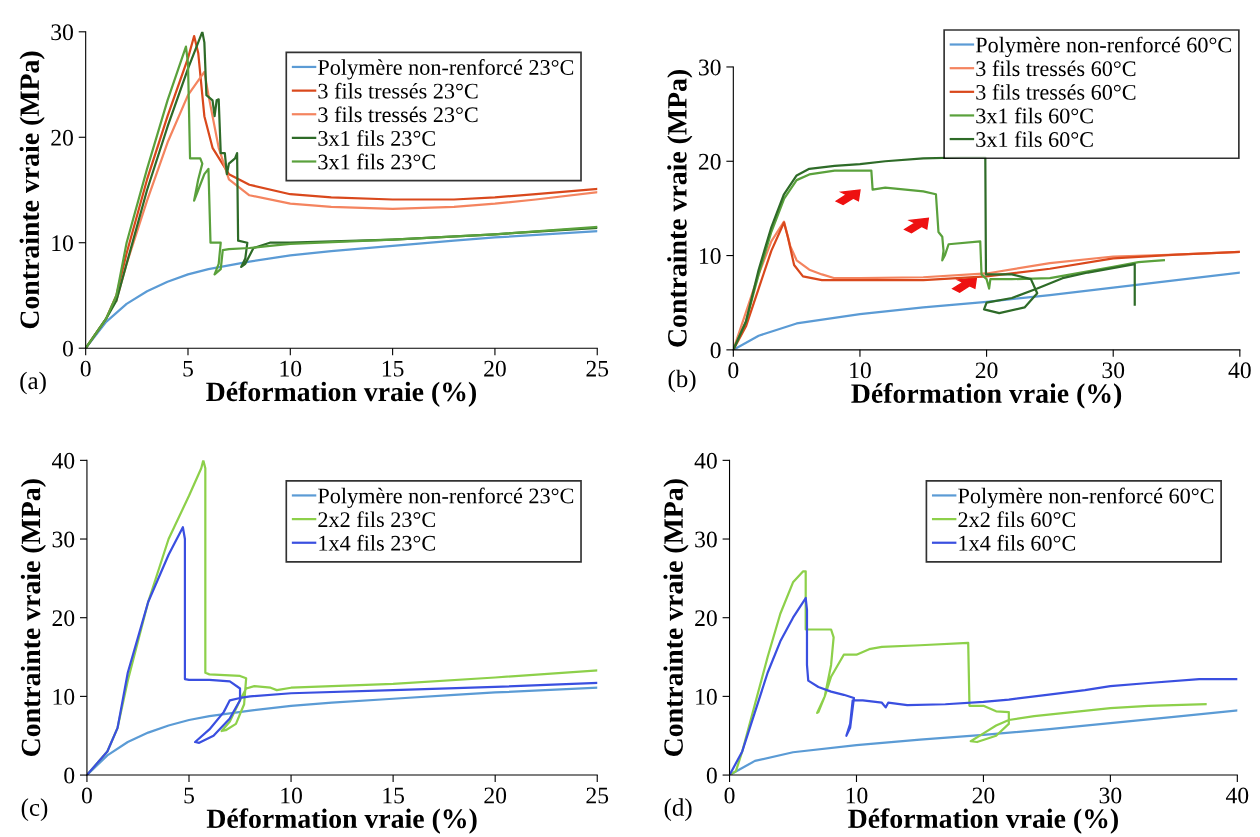 The height and width of the screenshot is (837, 1260). Describe the element at coordinates (376, 519) in the screenshot. I see `legend-label: 2x2 fils 23°C` at that location.